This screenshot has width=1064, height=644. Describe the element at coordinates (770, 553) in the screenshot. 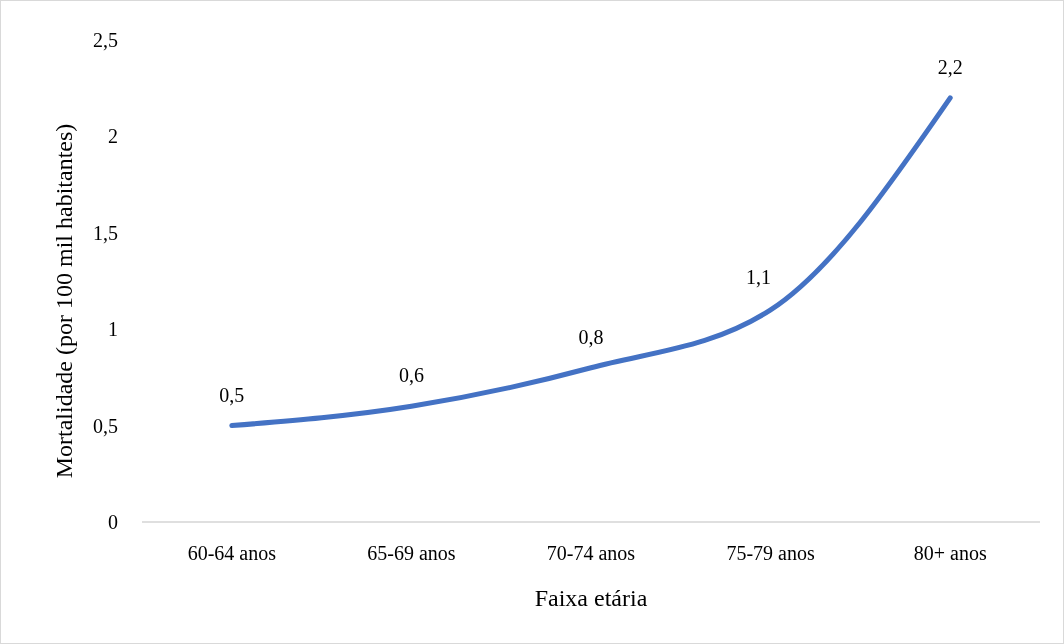

I see `x-tick-label: 75-79 anos` at that location.